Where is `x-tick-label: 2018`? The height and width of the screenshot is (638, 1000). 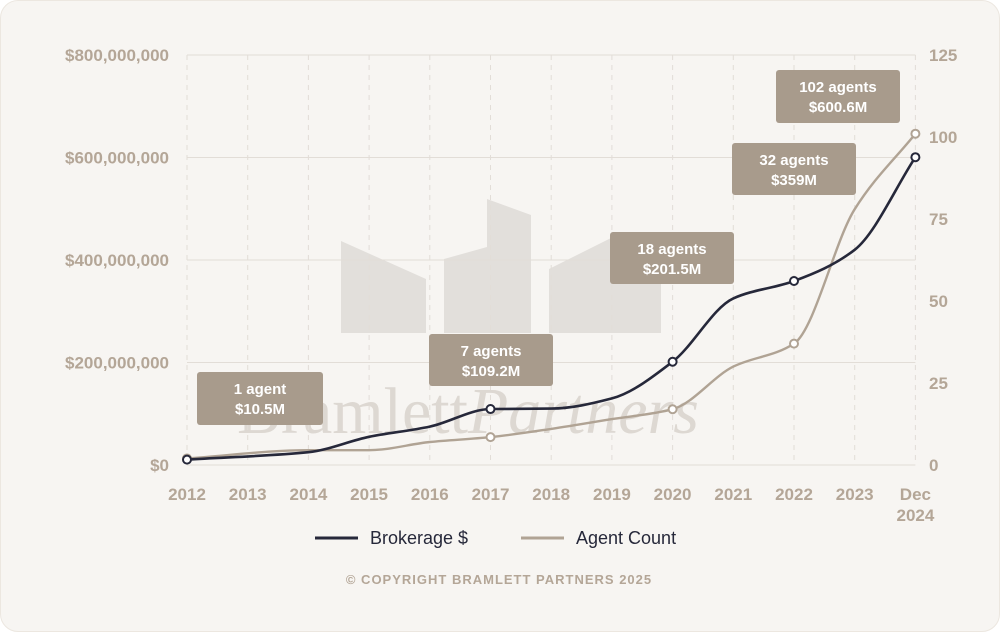
x-tick-label: 2018 is located at coordinates (551, 494).